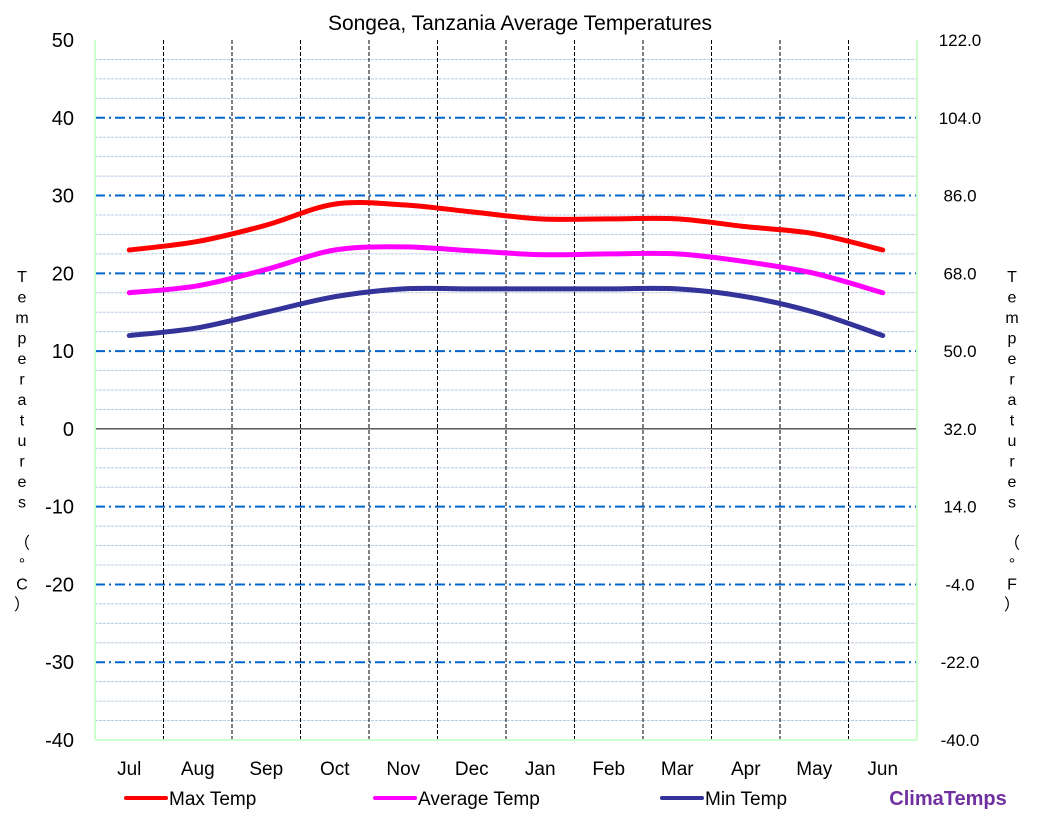 This screenshot has height=821, width=1037. Describe the element at coordinates (960, 662) in the screenshot. I see `y-tick-right: -22.0` at that location.